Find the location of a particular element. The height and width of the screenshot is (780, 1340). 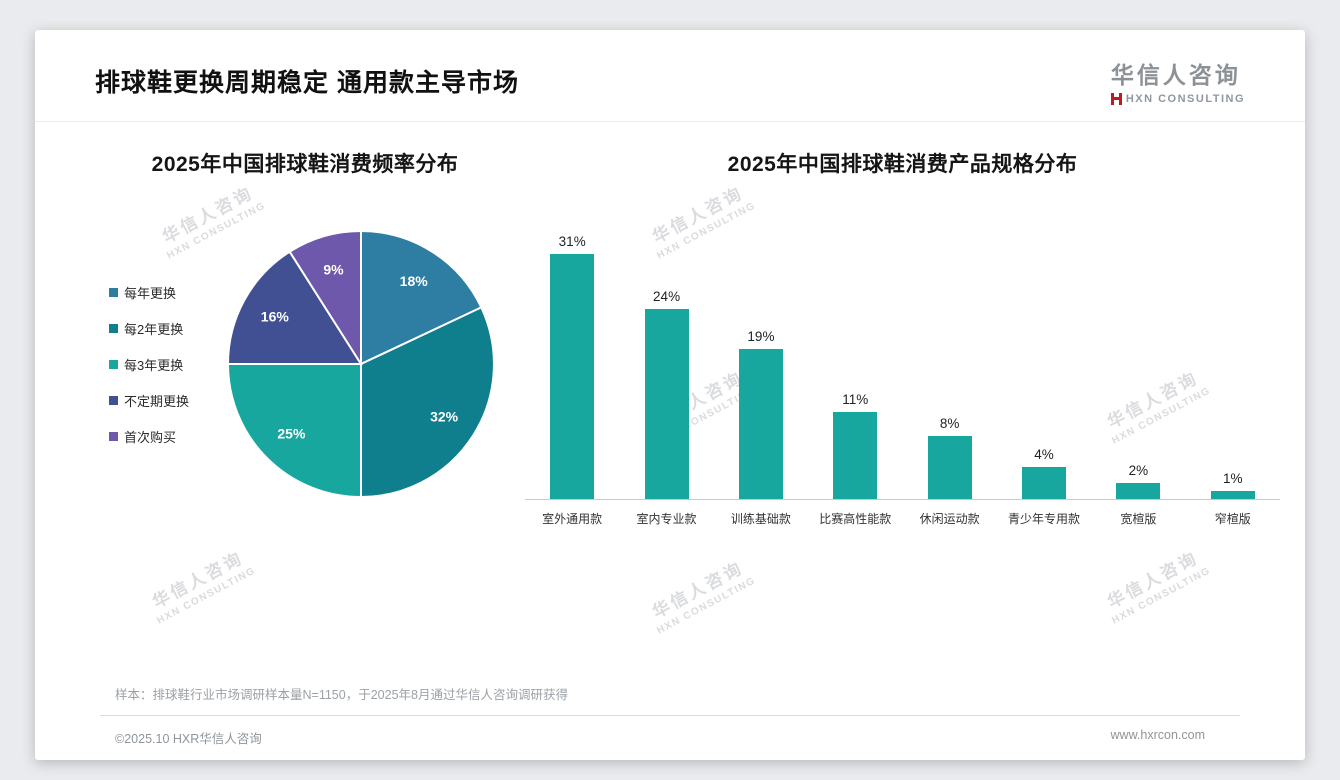

bar-category-label: 宽楦版 is located at coordinates (1138, 519).